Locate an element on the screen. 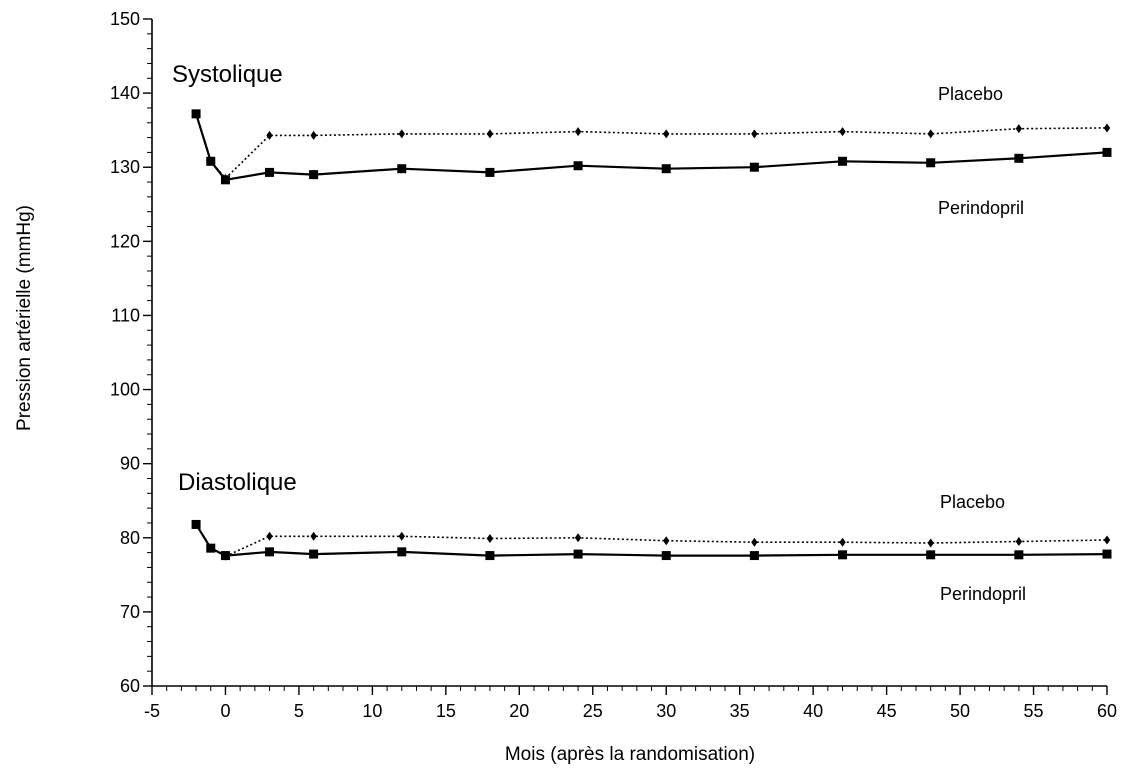 This screenshot has width=1125, height=770. y-tick-label: 140 is located at coordinates (125, 93).